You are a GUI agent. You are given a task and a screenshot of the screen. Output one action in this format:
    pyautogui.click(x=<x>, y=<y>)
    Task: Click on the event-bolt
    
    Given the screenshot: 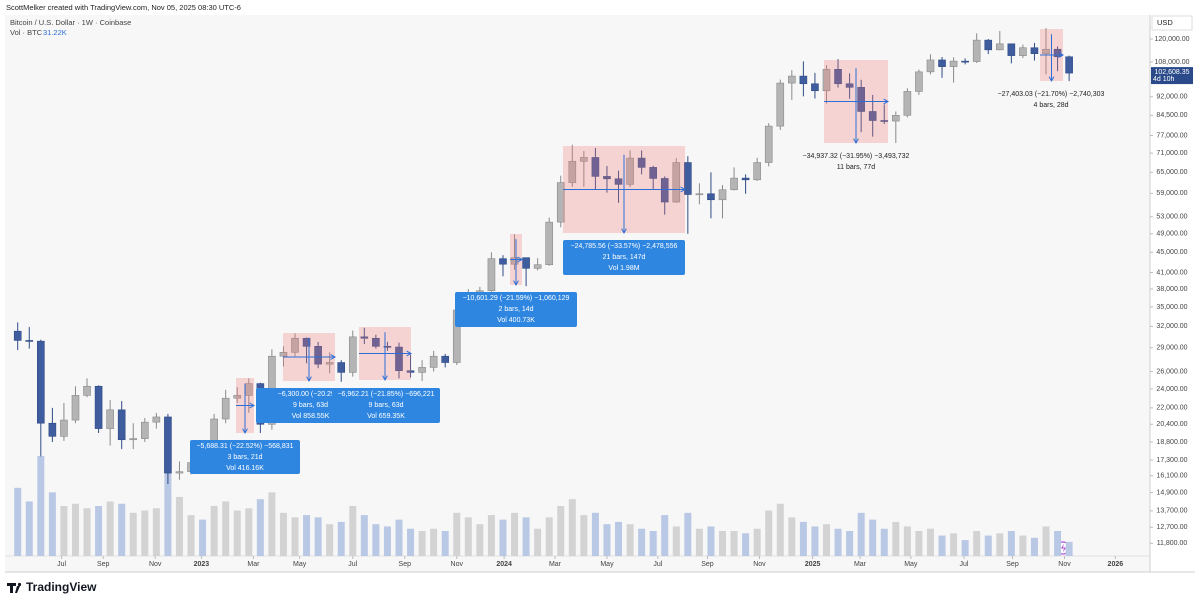 What is the action you would take?
    pyautogui.click(x=1063, y=548)
    